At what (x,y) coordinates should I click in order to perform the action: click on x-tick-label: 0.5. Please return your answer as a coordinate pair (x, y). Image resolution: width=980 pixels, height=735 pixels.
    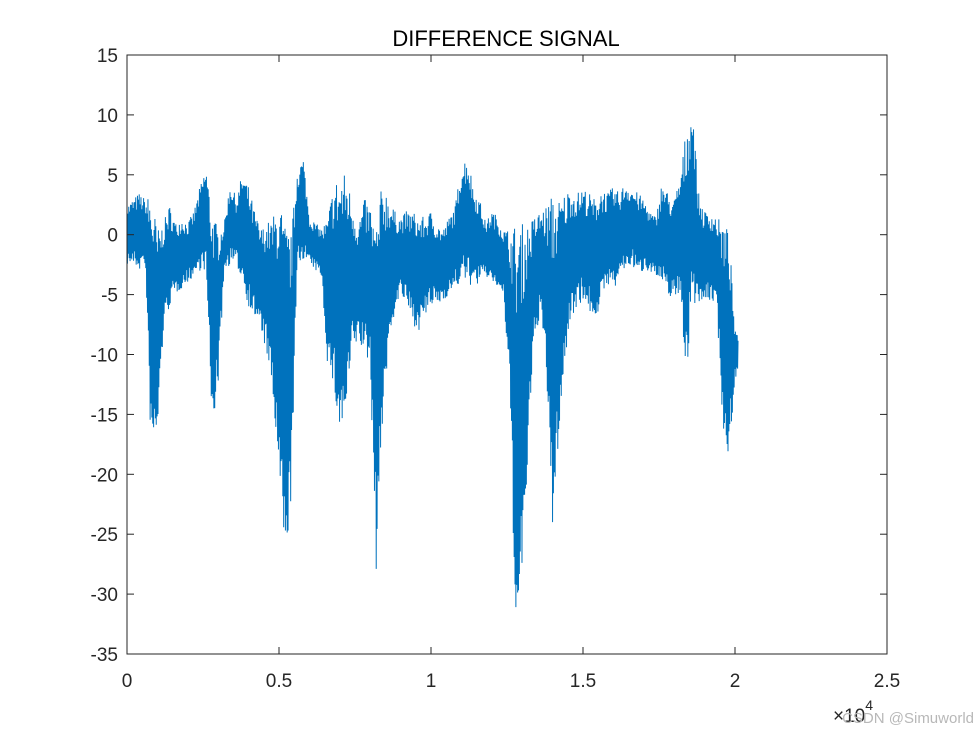
    Looking at the image, I should click on (279, 681).